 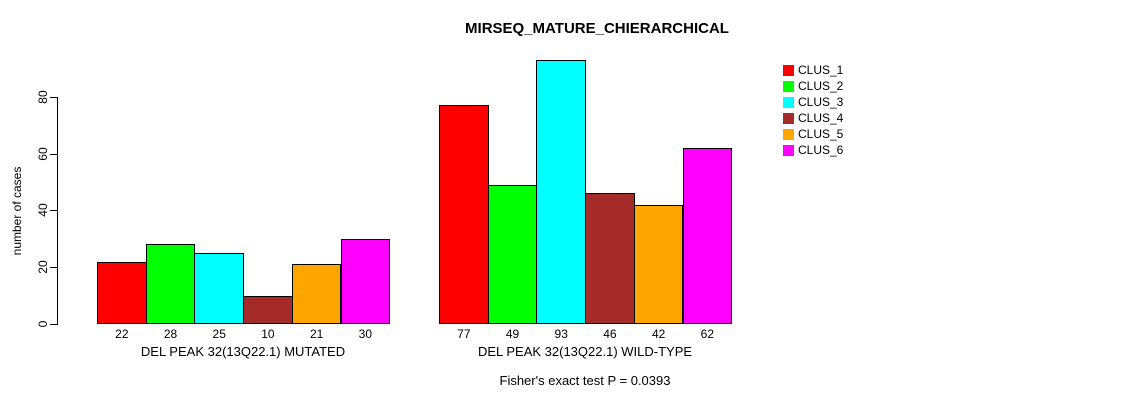 I want to click on legend-label: CLUS_5, so click(x=821, y=134).